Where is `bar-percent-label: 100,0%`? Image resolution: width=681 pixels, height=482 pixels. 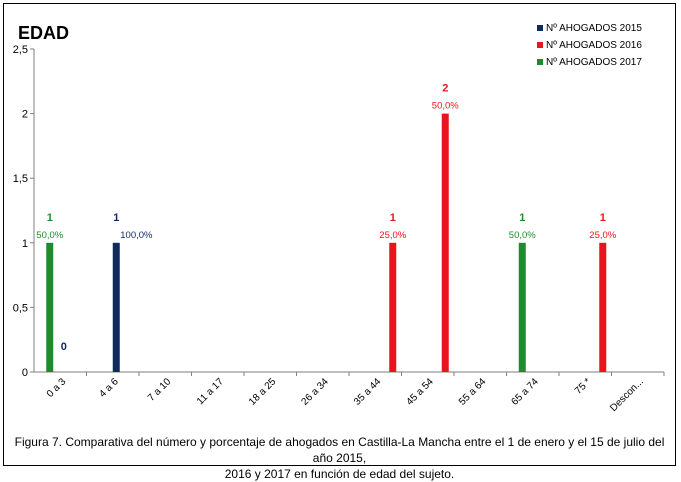 bar-percent-label: 100,0% is located at coordinates (136, 235).